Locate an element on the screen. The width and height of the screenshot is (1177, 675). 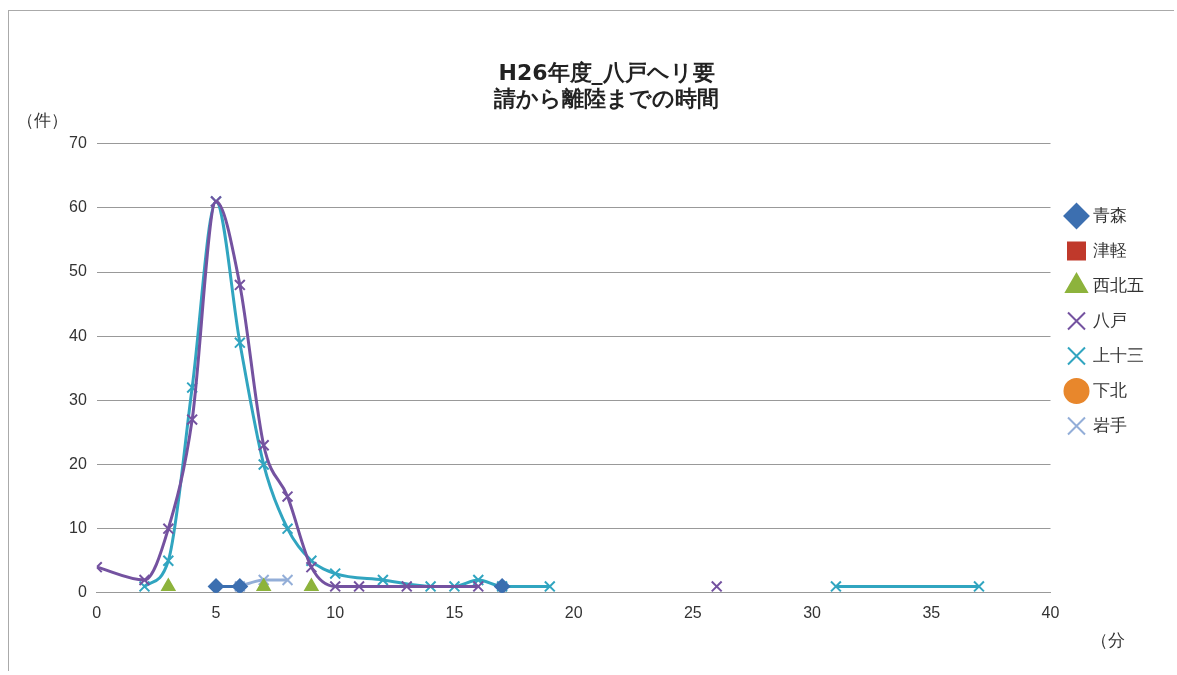
x-tick-label: 25 is located at coordinates (692, 612).